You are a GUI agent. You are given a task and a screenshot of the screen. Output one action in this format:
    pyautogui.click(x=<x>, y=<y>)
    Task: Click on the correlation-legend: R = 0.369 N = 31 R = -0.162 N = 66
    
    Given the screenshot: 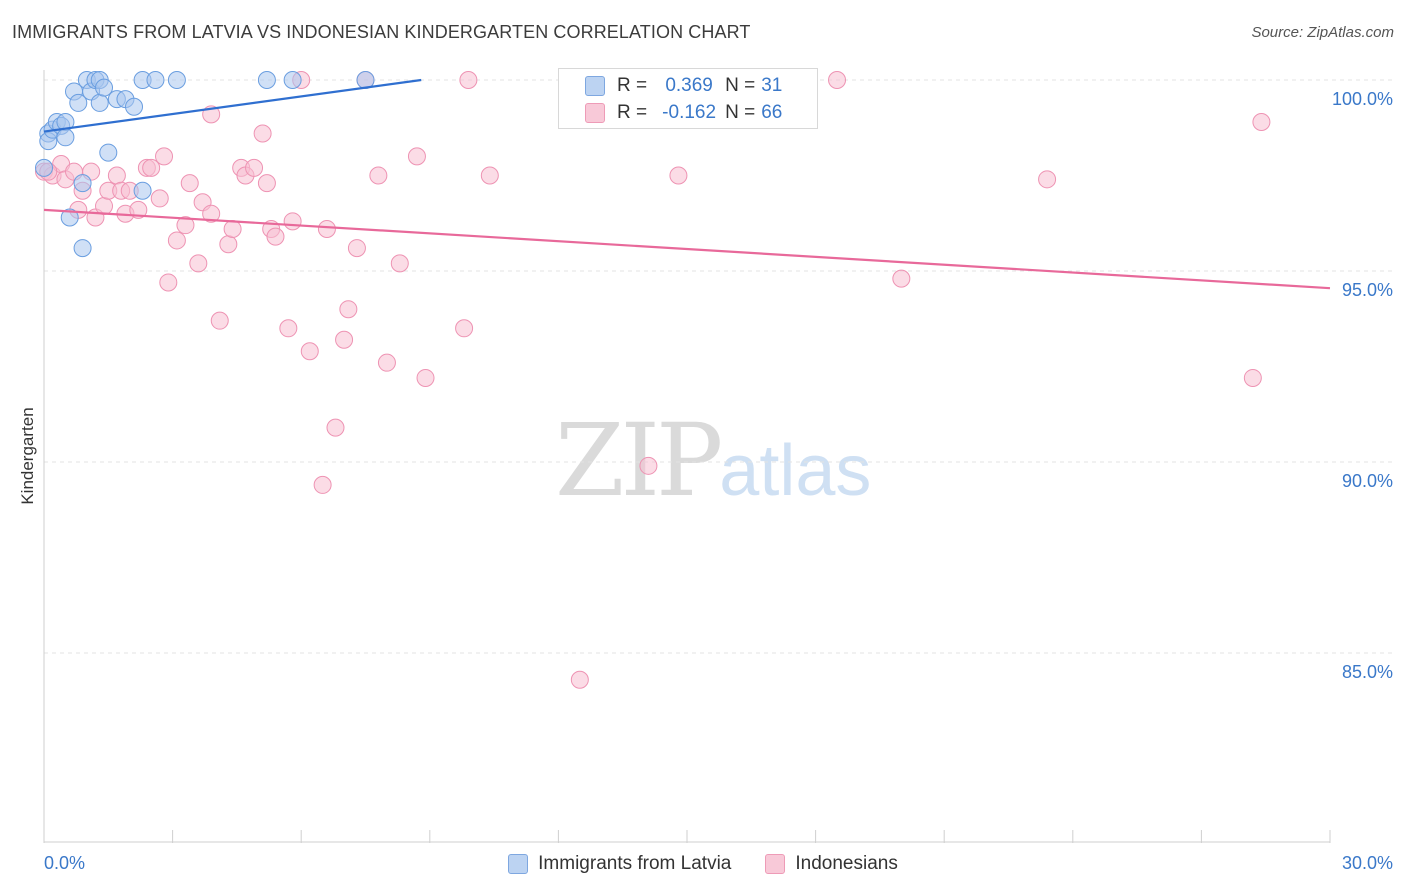 What is the action you would take?
    pyautogui.click(x=688, y=98)
    